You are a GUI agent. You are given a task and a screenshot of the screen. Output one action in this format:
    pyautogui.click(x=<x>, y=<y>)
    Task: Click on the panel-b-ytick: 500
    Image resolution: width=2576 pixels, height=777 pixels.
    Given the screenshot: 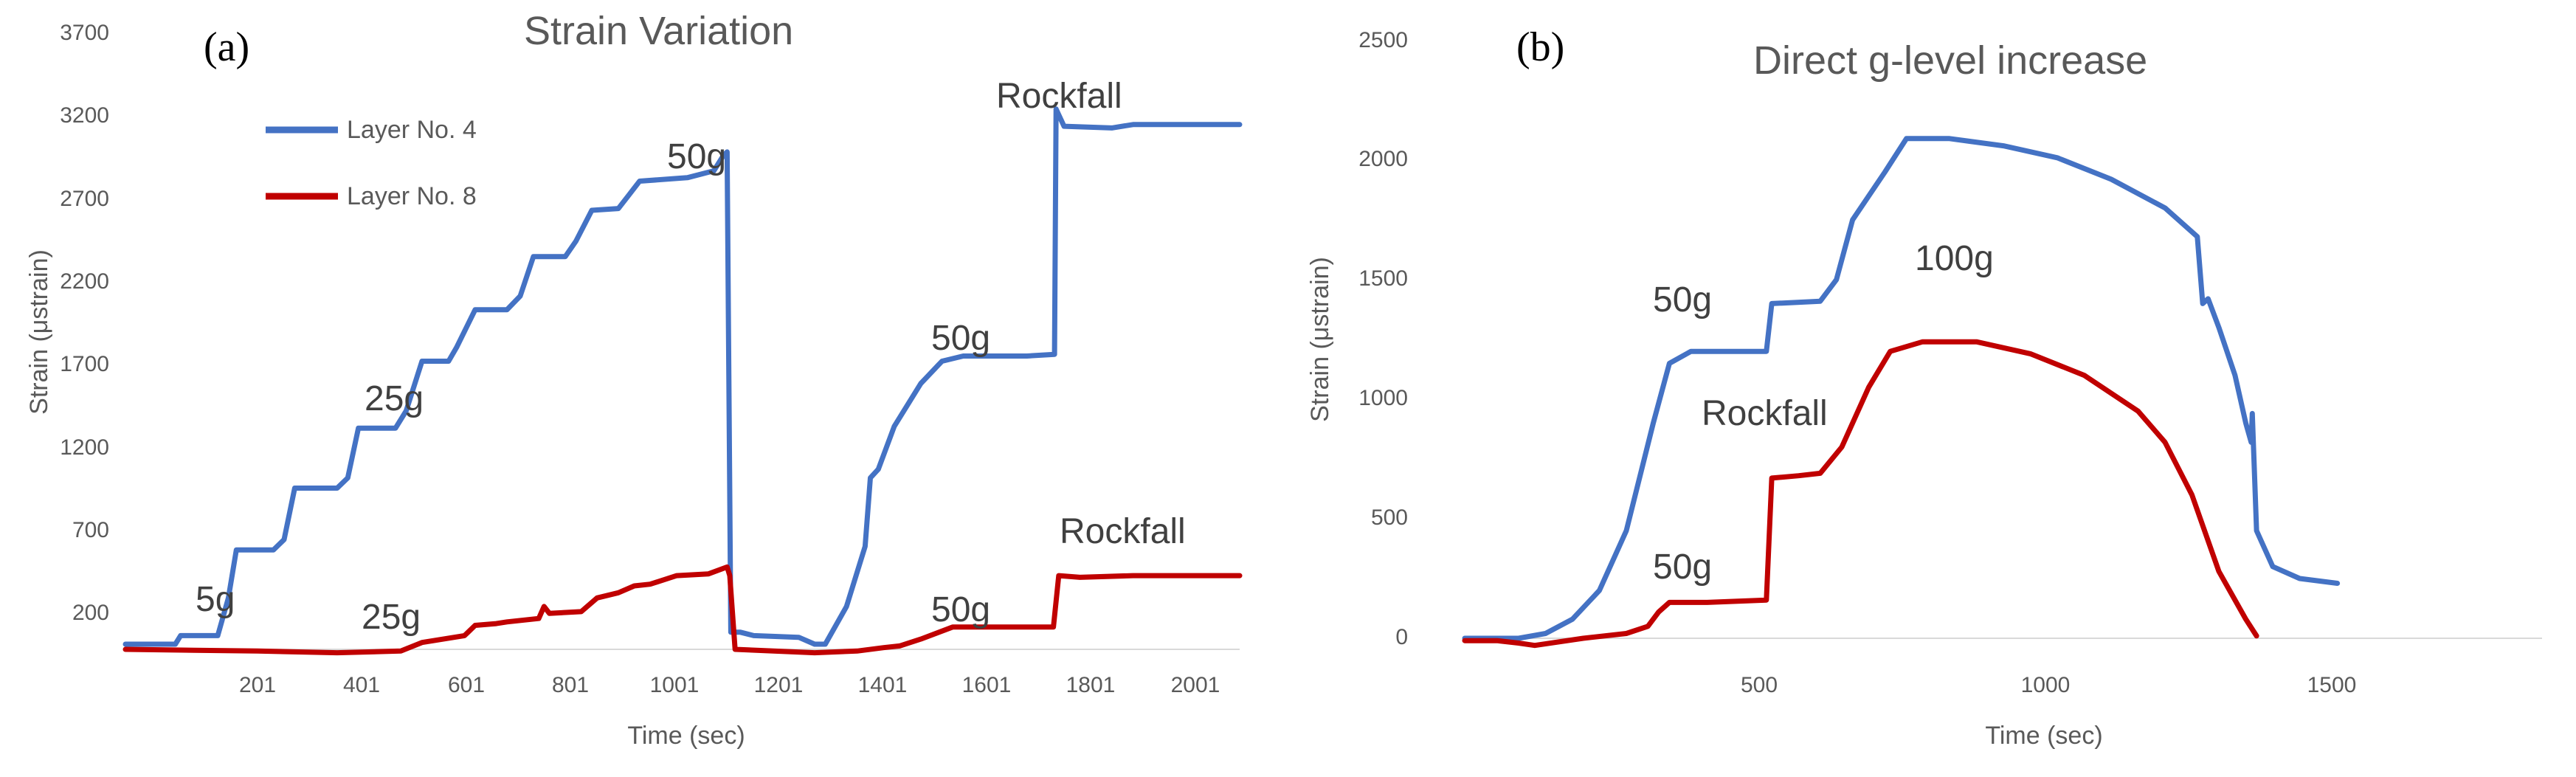 What is the action you would take?
    pyautogui.click(x=1389, y=517)
    